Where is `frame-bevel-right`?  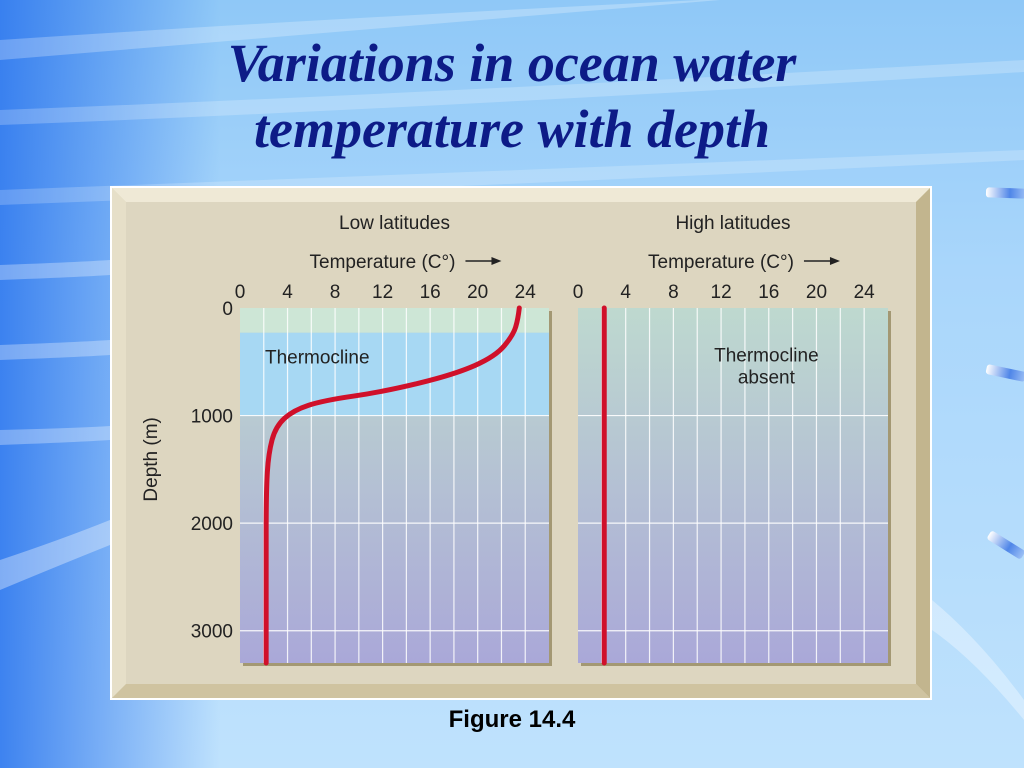
frame-bevel-right is located at coordinates (923, 443).